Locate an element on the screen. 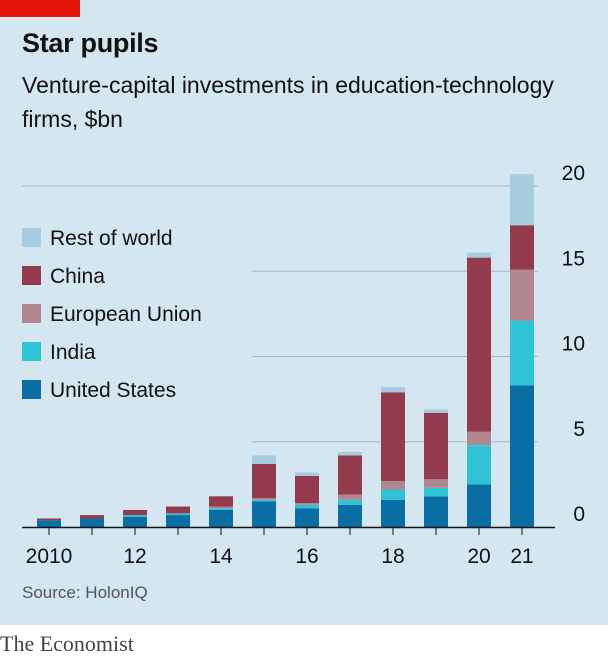 Image resolution: width=608 pixels, height=662 pixels. legend-swatch-european-union is located at coordinates (31, 313).